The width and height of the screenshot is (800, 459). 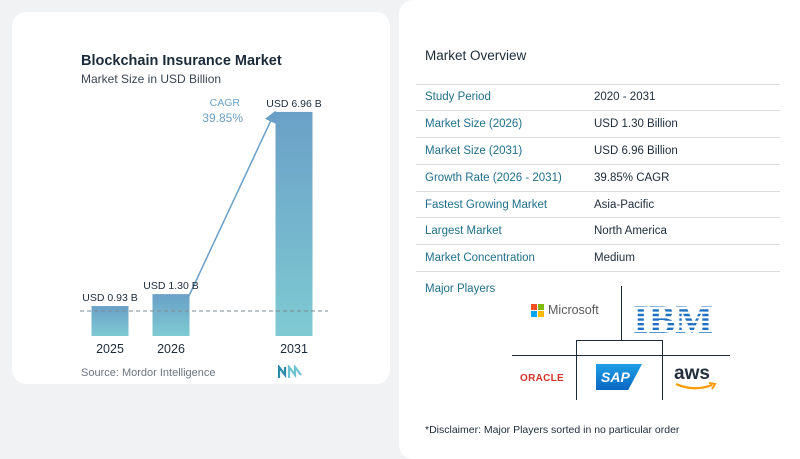 I want to click on overview-label: Growth Rate (2026 - 2031), so click(x=493, y=177).